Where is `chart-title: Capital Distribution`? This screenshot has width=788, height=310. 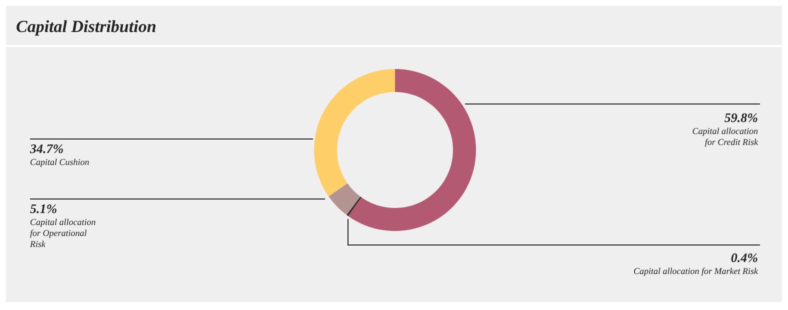
chart-title: Capital Distribution is located at coordinates (86, 27).